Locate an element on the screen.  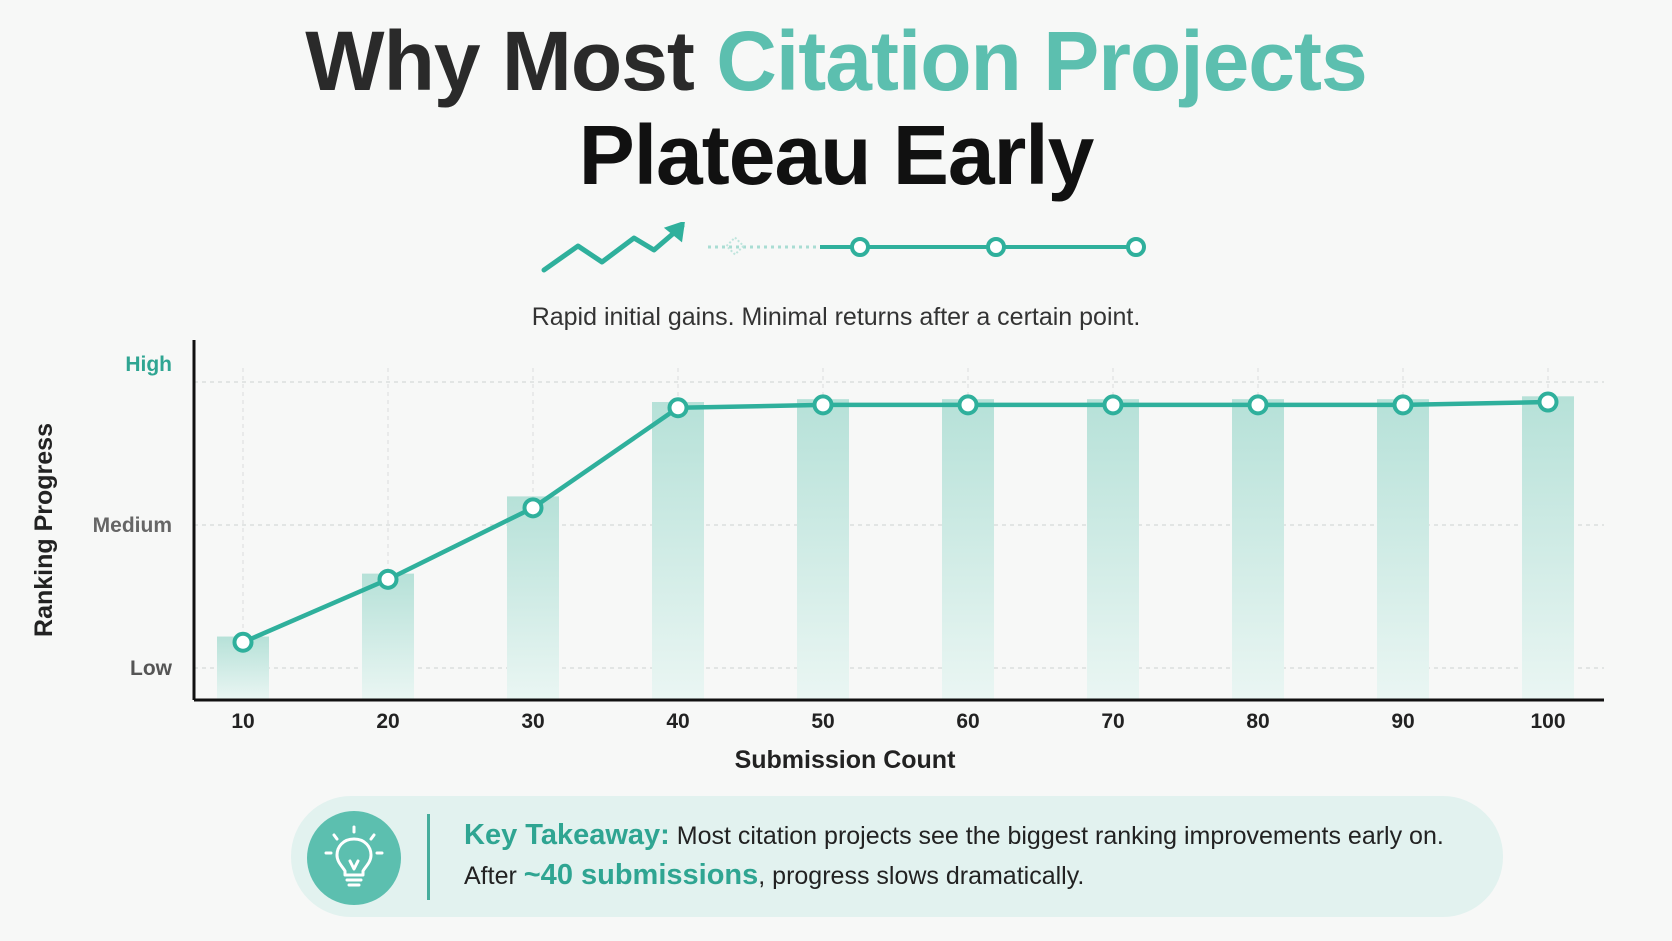
title-line-2: Plateau Early is located at coordinates (836, 155).